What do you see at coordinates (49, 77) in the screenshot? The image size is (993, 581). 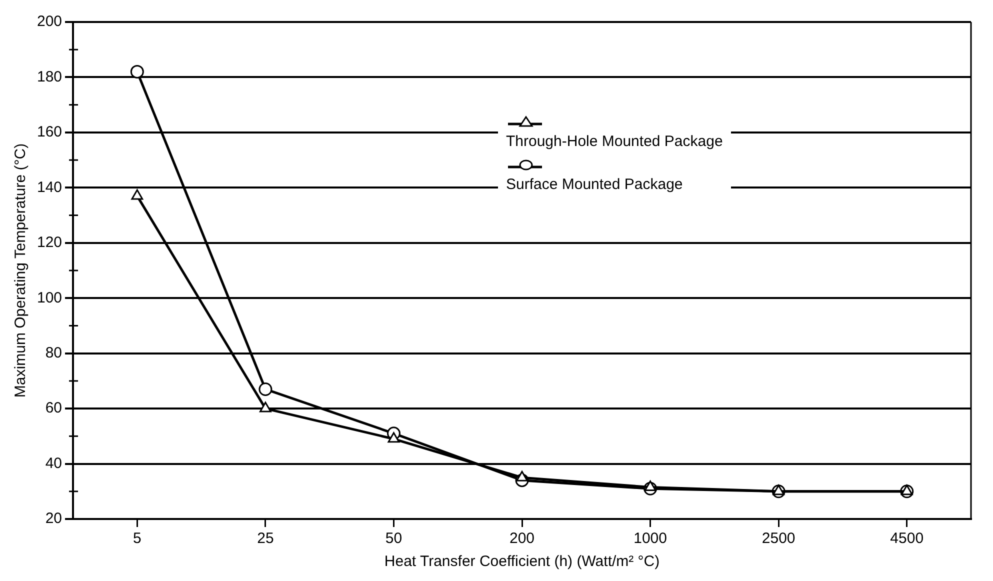 I see `y-tick-label: 180` at bounding box center [49, 77].